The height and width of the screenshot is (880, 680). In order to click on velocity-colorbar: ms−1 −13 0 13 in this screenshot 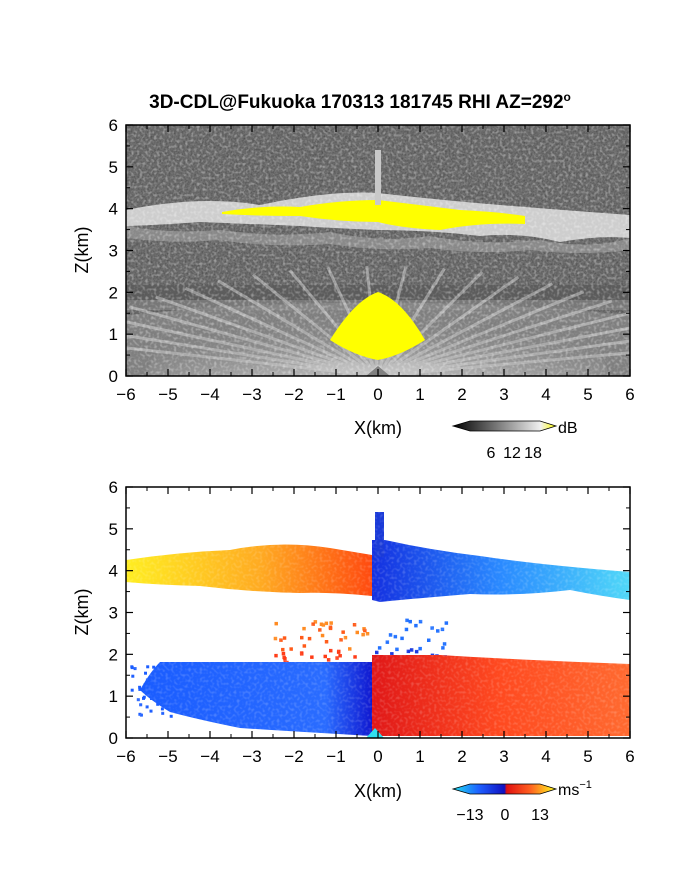, I will do `click(521, 801)`.